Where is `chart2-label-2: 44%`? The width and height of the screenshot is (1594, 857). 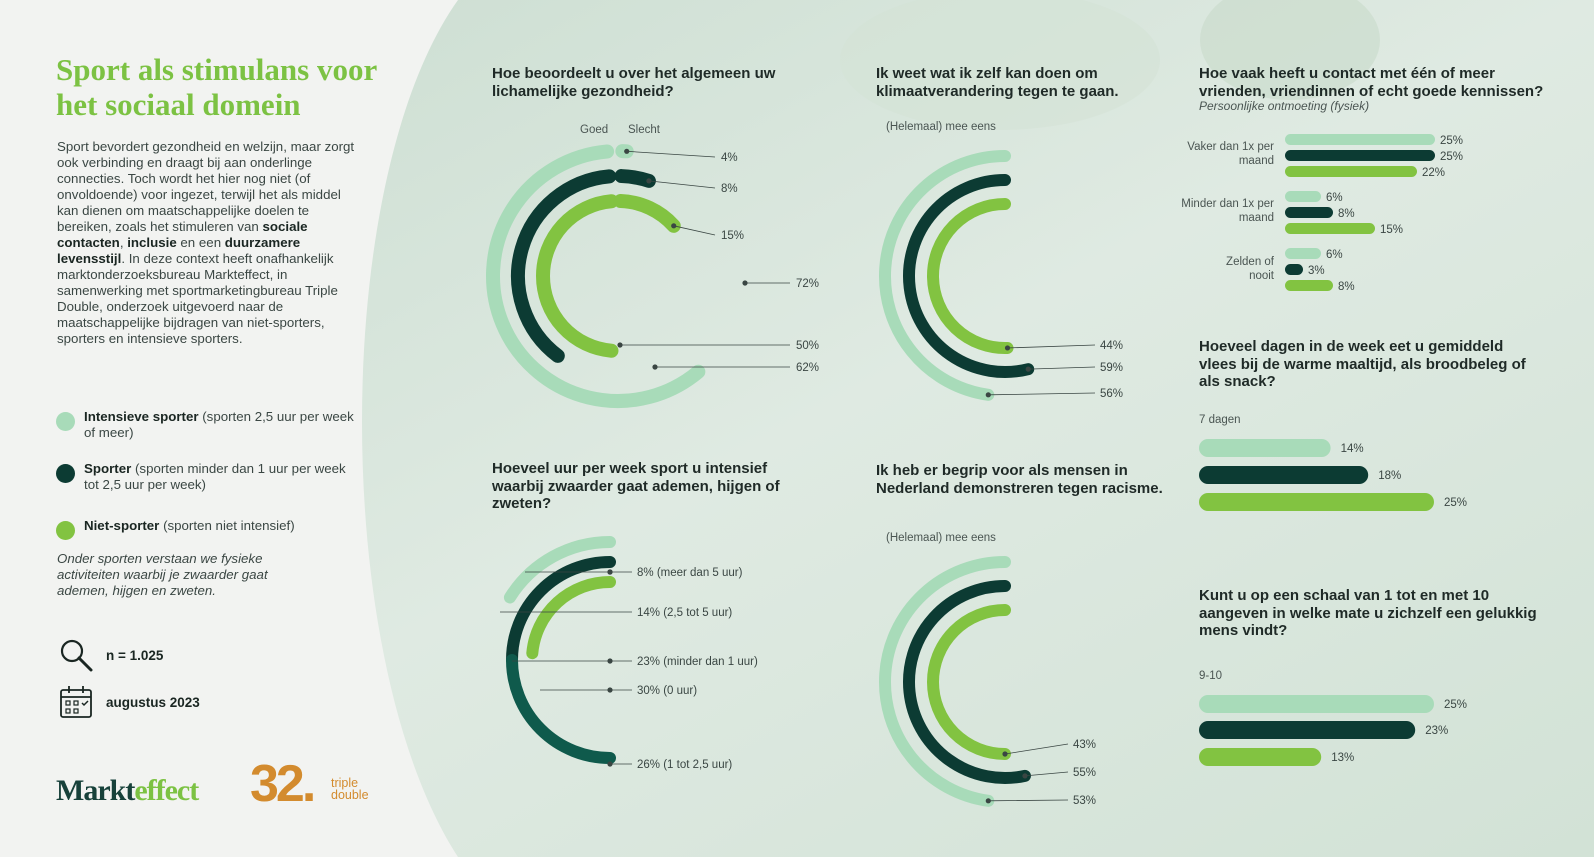
chart2-label-2: 44% is located at coordinates (1111, 346).